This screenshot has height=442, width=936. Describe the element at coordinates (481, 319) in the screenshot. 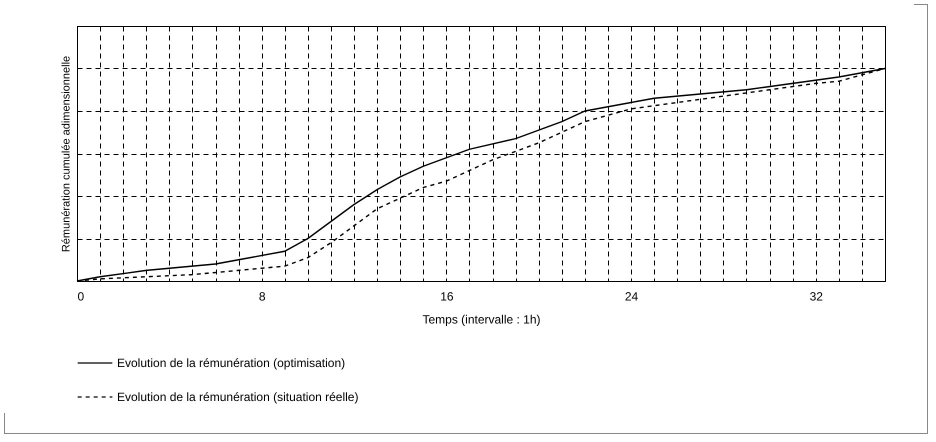

I see `x-axis-title: Temps (intervalle : 1h)` at that location.